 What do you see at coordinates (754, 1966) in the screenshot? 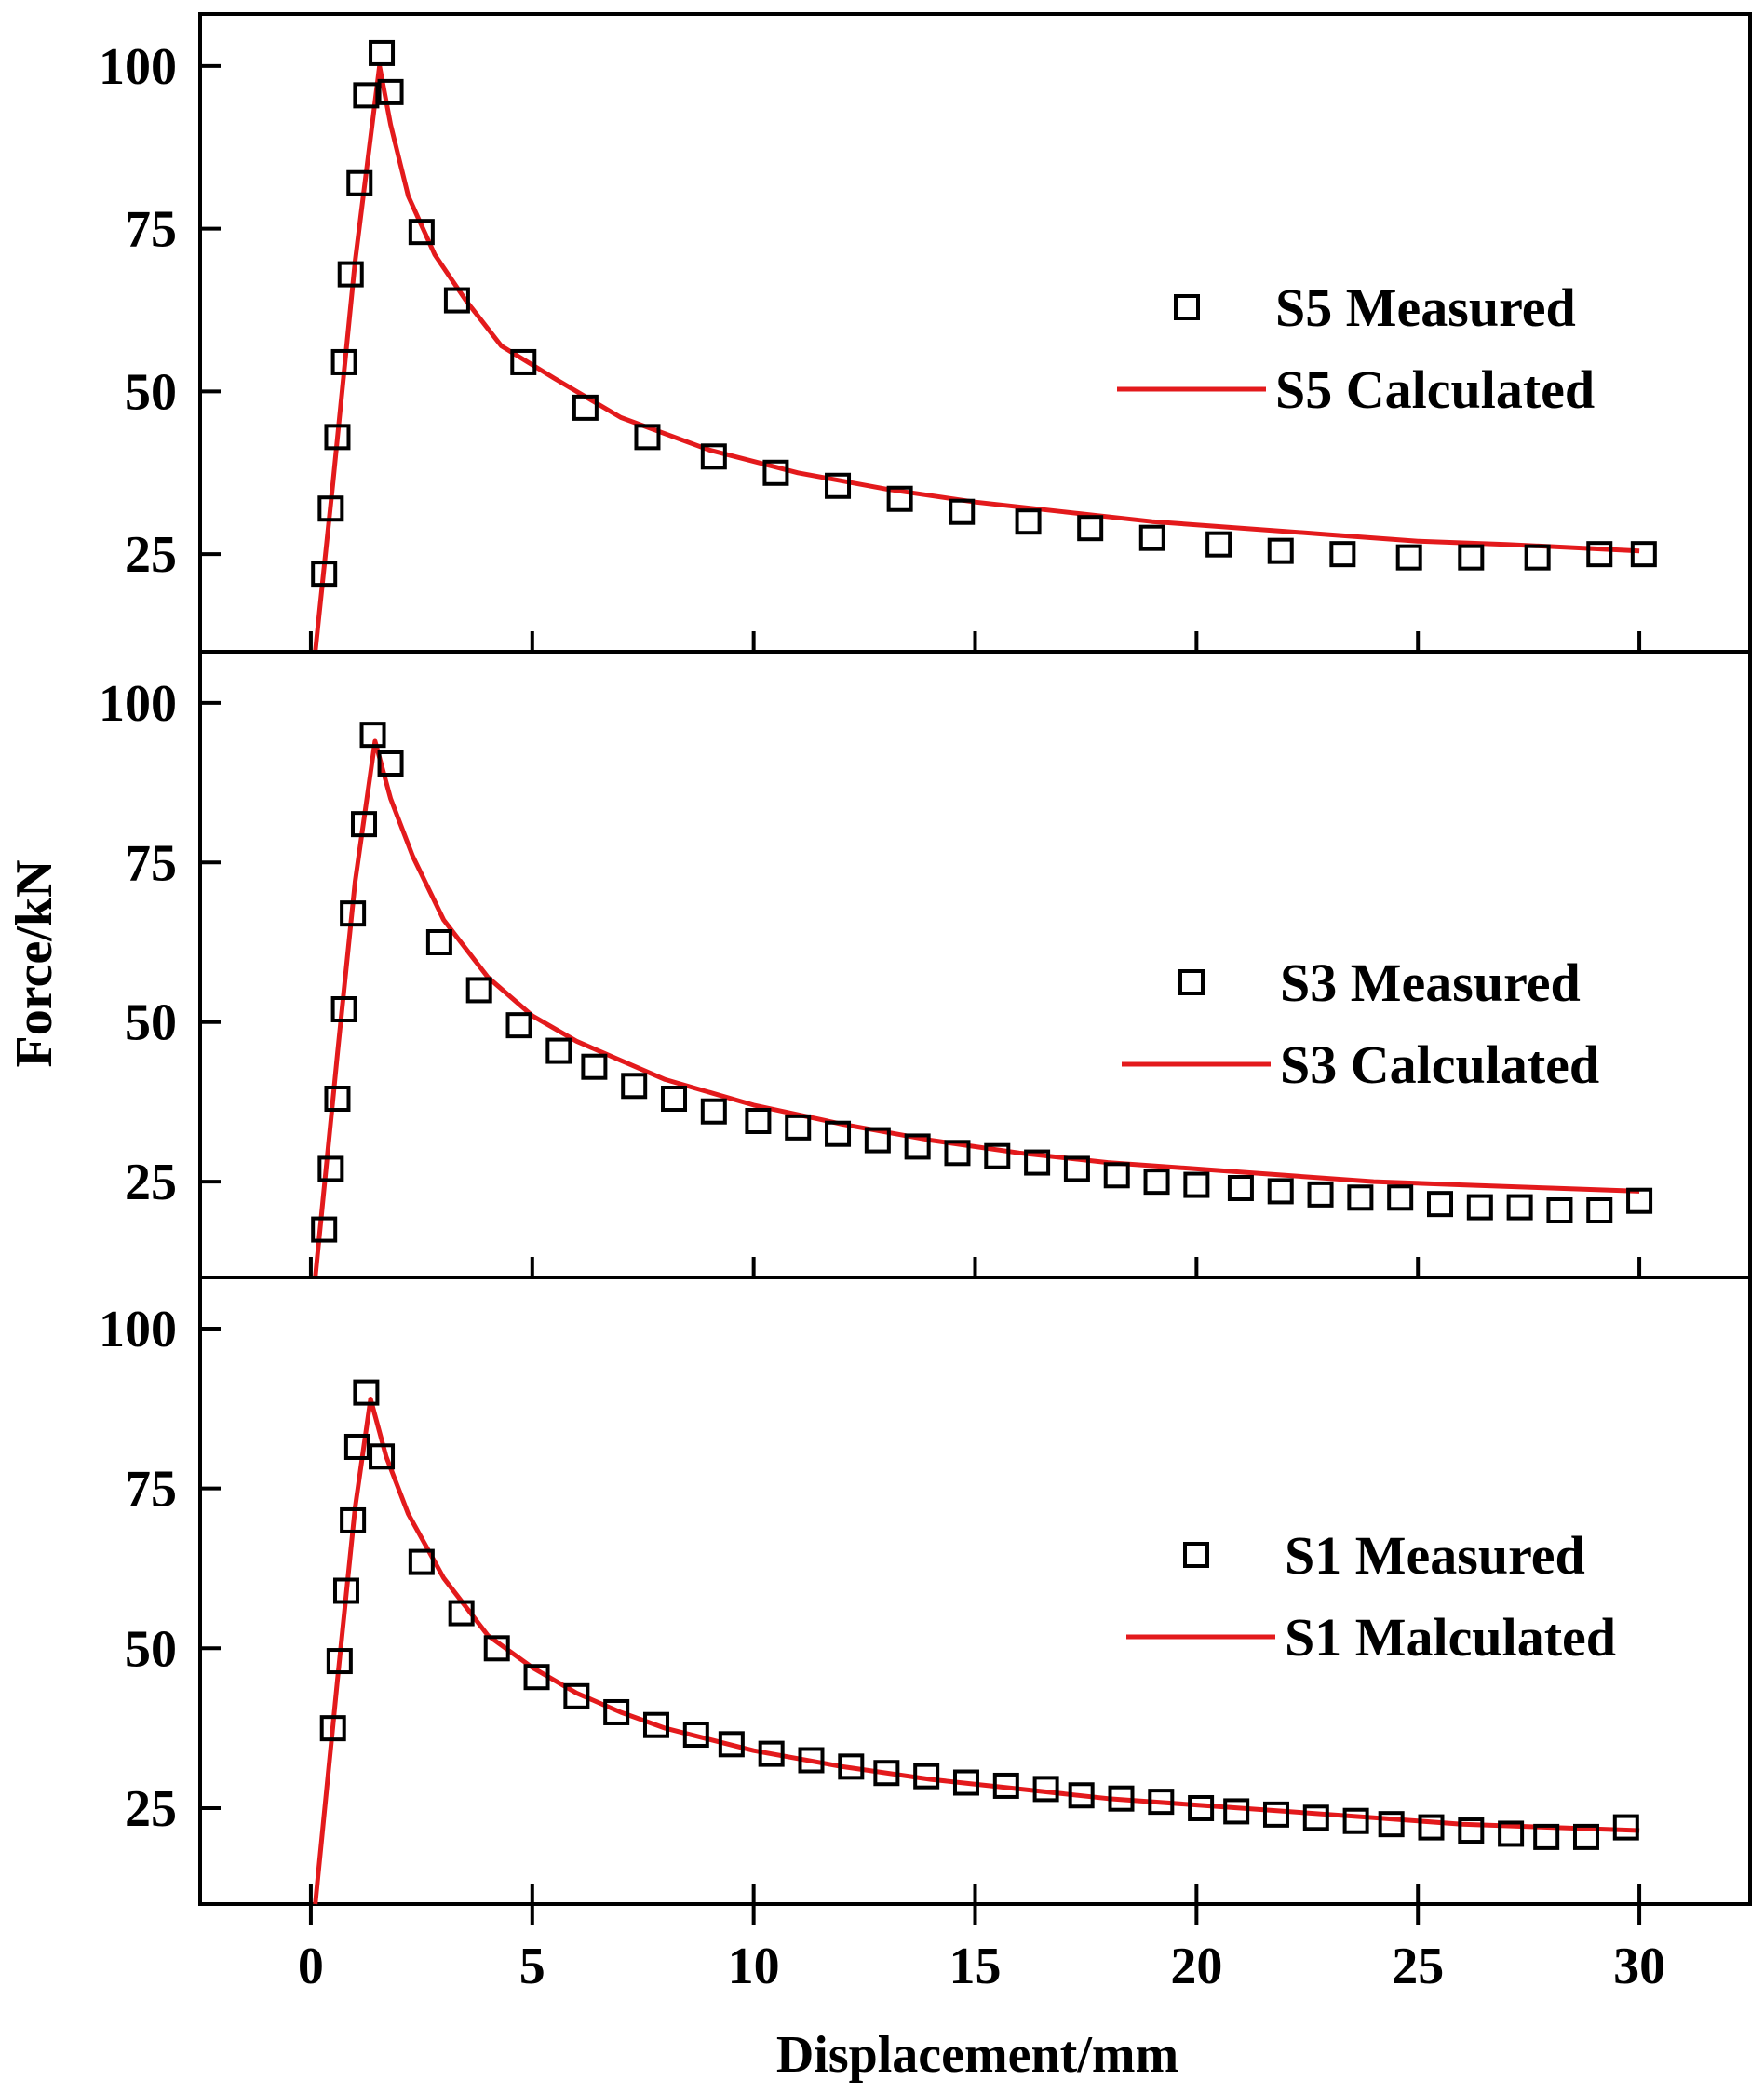
I see `x-tick-label: 10` at bounding box center [754, 1966].